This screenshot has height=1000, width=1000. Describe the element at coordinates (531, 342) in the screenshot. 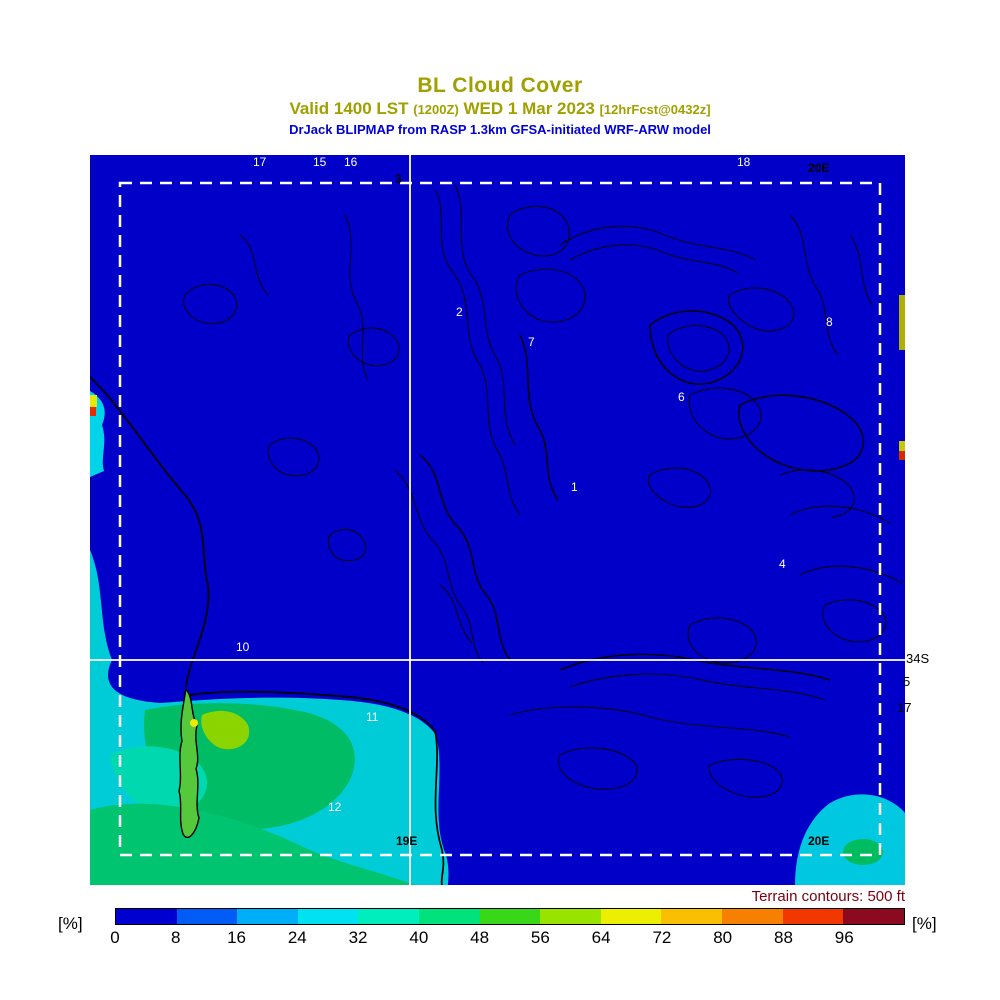

I see `map-label-7: 7` at that location.